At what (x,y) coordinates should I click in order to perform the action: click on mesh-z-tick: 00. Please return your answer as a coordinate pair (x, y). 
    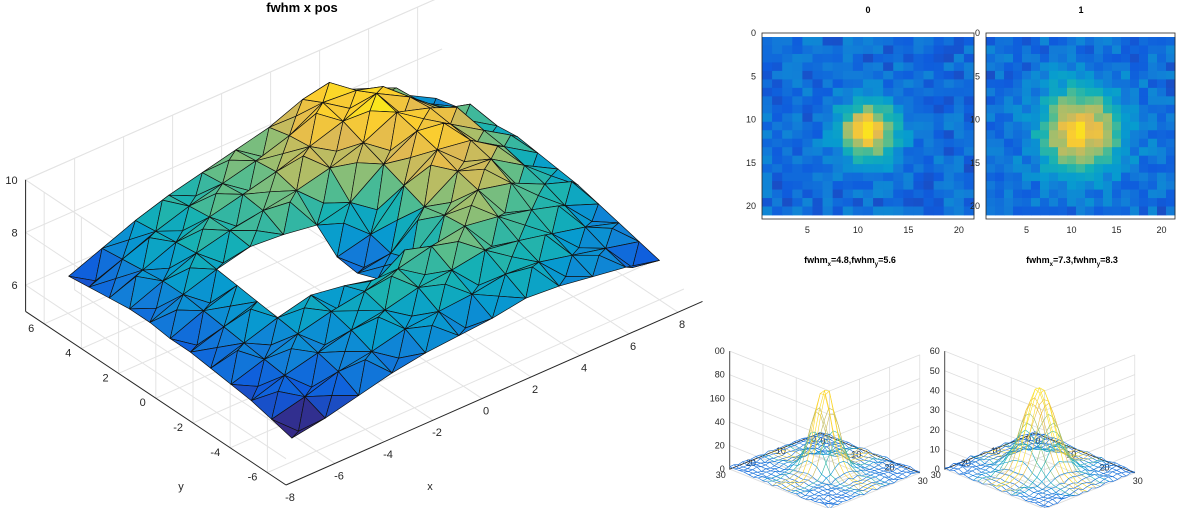
    Looking at the image, I should click on (720, 351).